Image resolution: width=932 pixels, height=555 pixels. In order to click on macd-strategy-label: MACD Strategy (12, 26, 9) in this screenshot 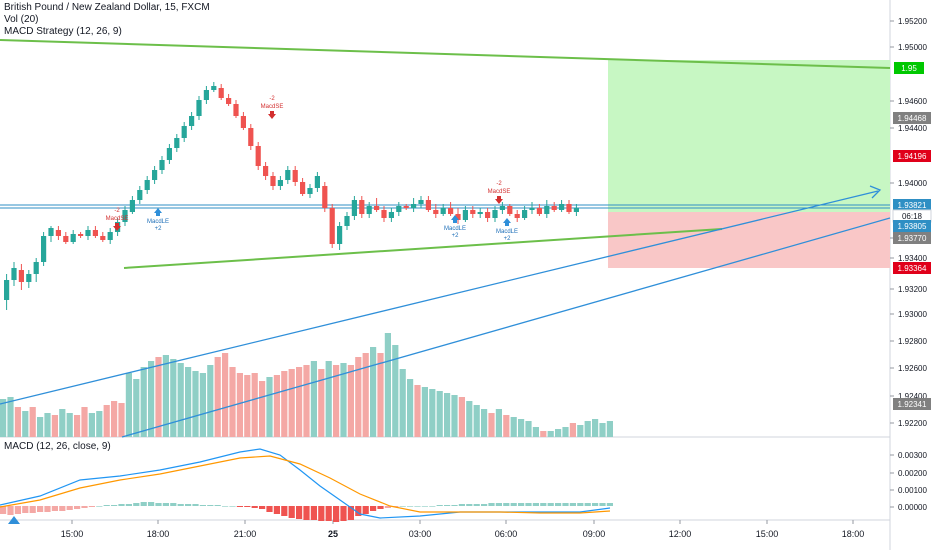, I will do `click(63, 31)`.